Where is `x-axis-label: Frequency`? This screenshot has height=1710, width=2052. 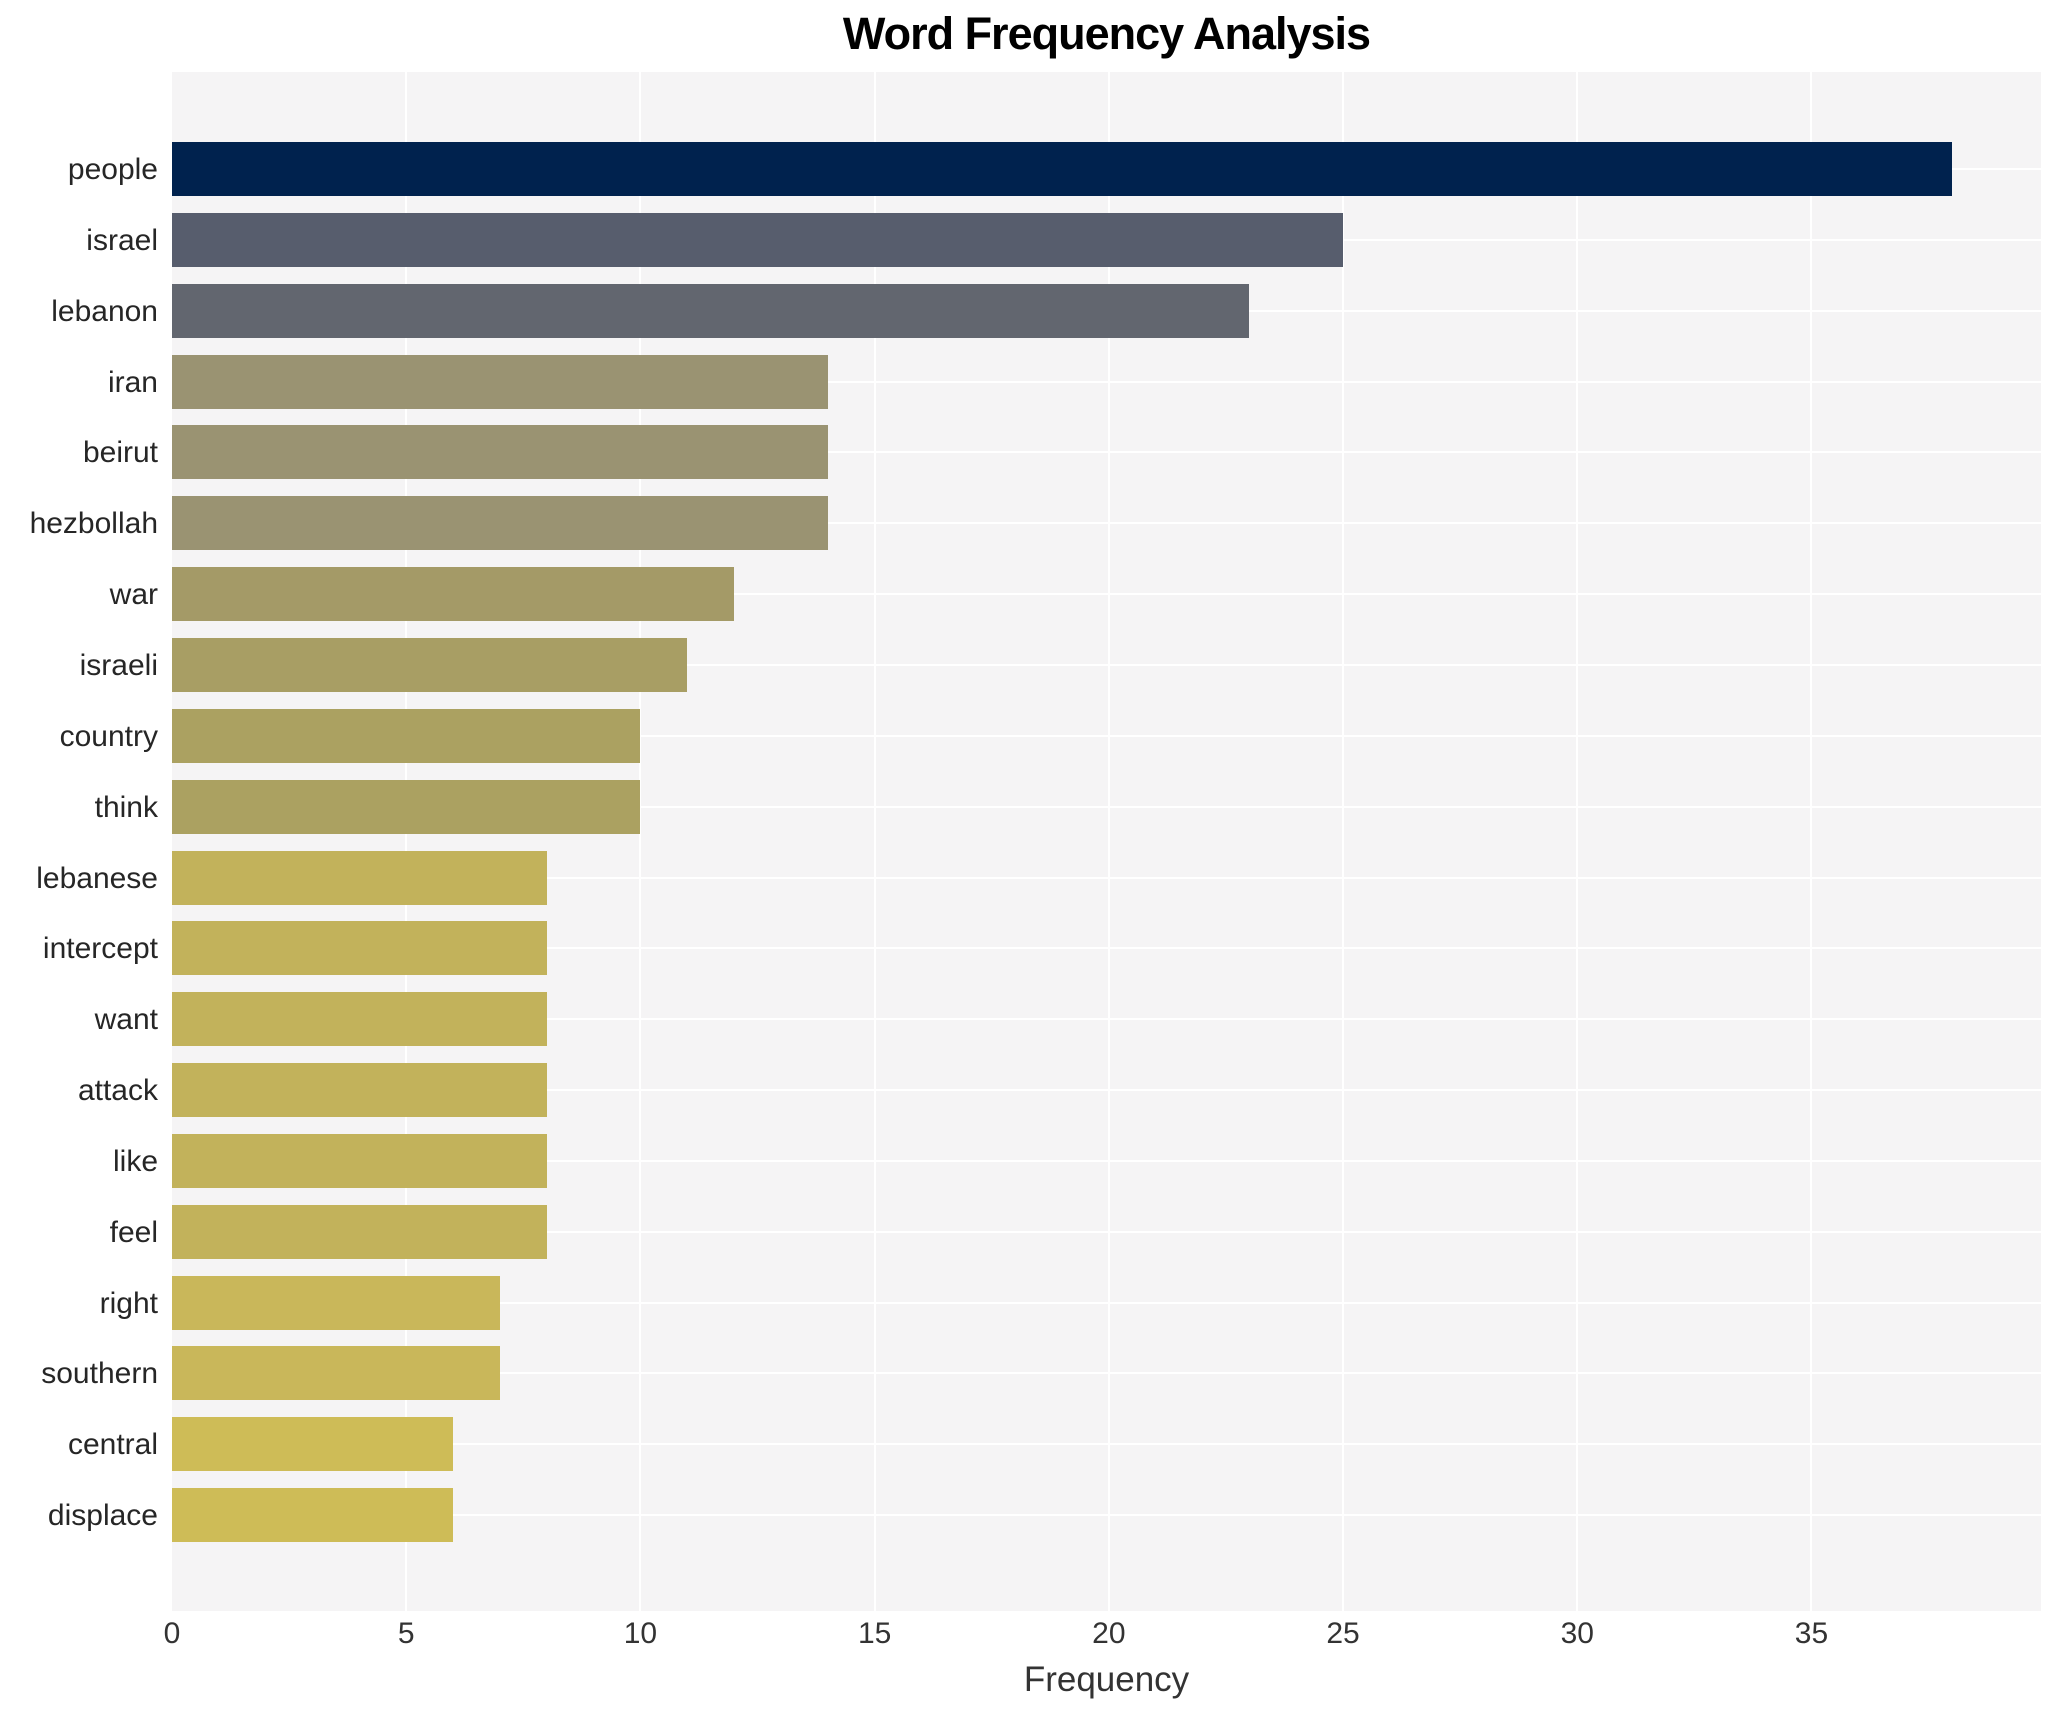
x-axis-label: Frequency is located at coordinates (1106, 1679).